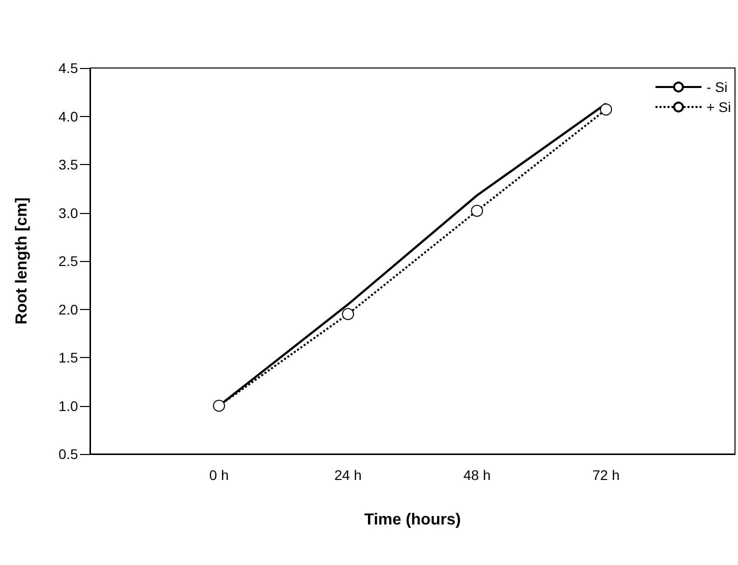 This screenshot has width=738, height=565. What do you see at coordinates (606, 475) in the screenshot?
I see `x-tick-label: 72 h` at bounding box center [606, 475].